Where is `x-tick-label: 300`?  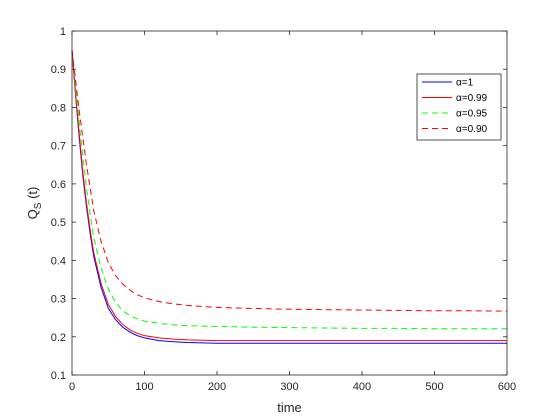
x-tick-label: 300 is located at coordinates (289, 387).